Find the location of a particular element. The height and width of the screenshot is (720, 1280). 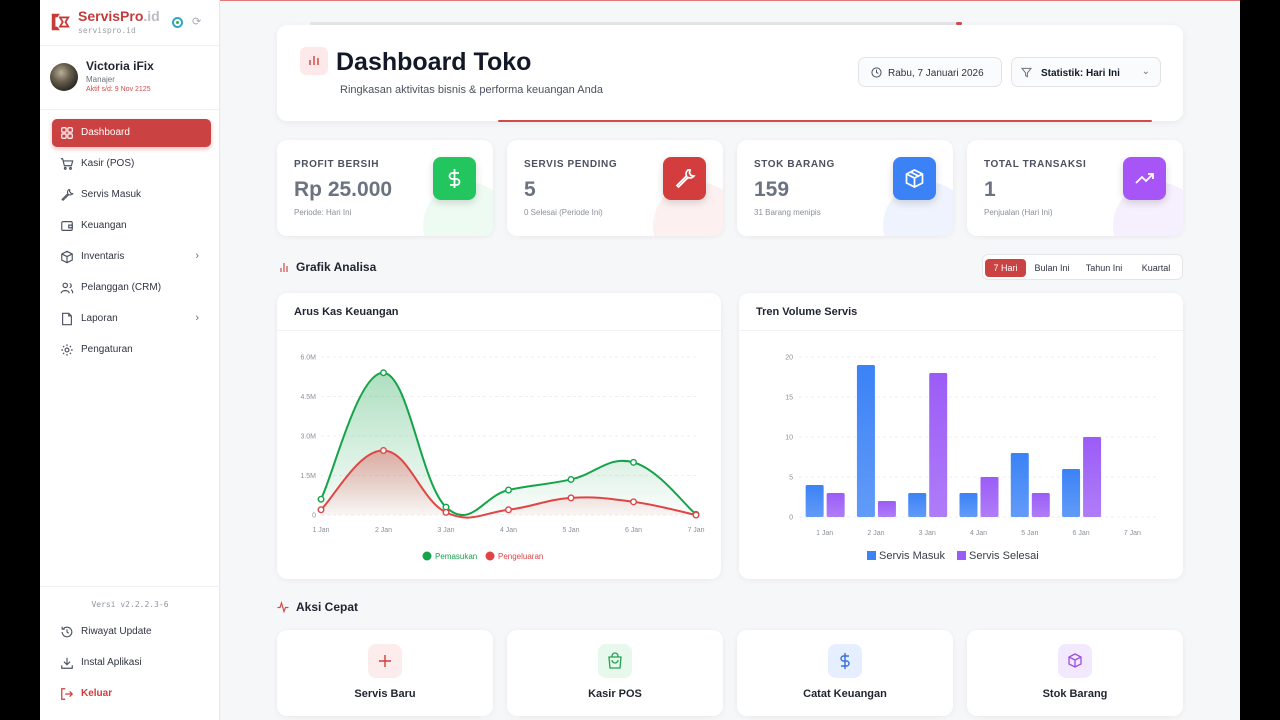

sidebar-item-inventaris: Inventaris › is located at coordinates (131, 257).